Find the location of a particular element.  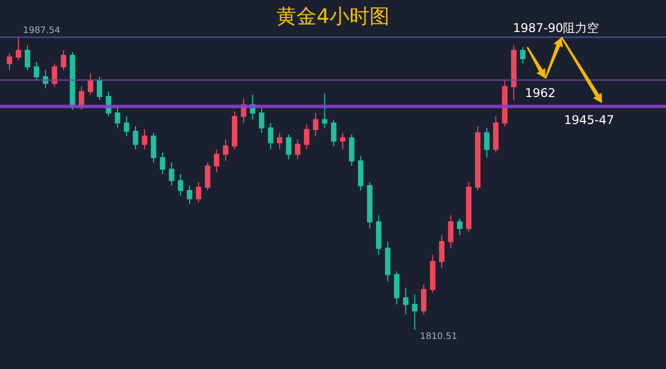

ref-line-label: 1987-90阻力空 is located at coordinates (556, 28).